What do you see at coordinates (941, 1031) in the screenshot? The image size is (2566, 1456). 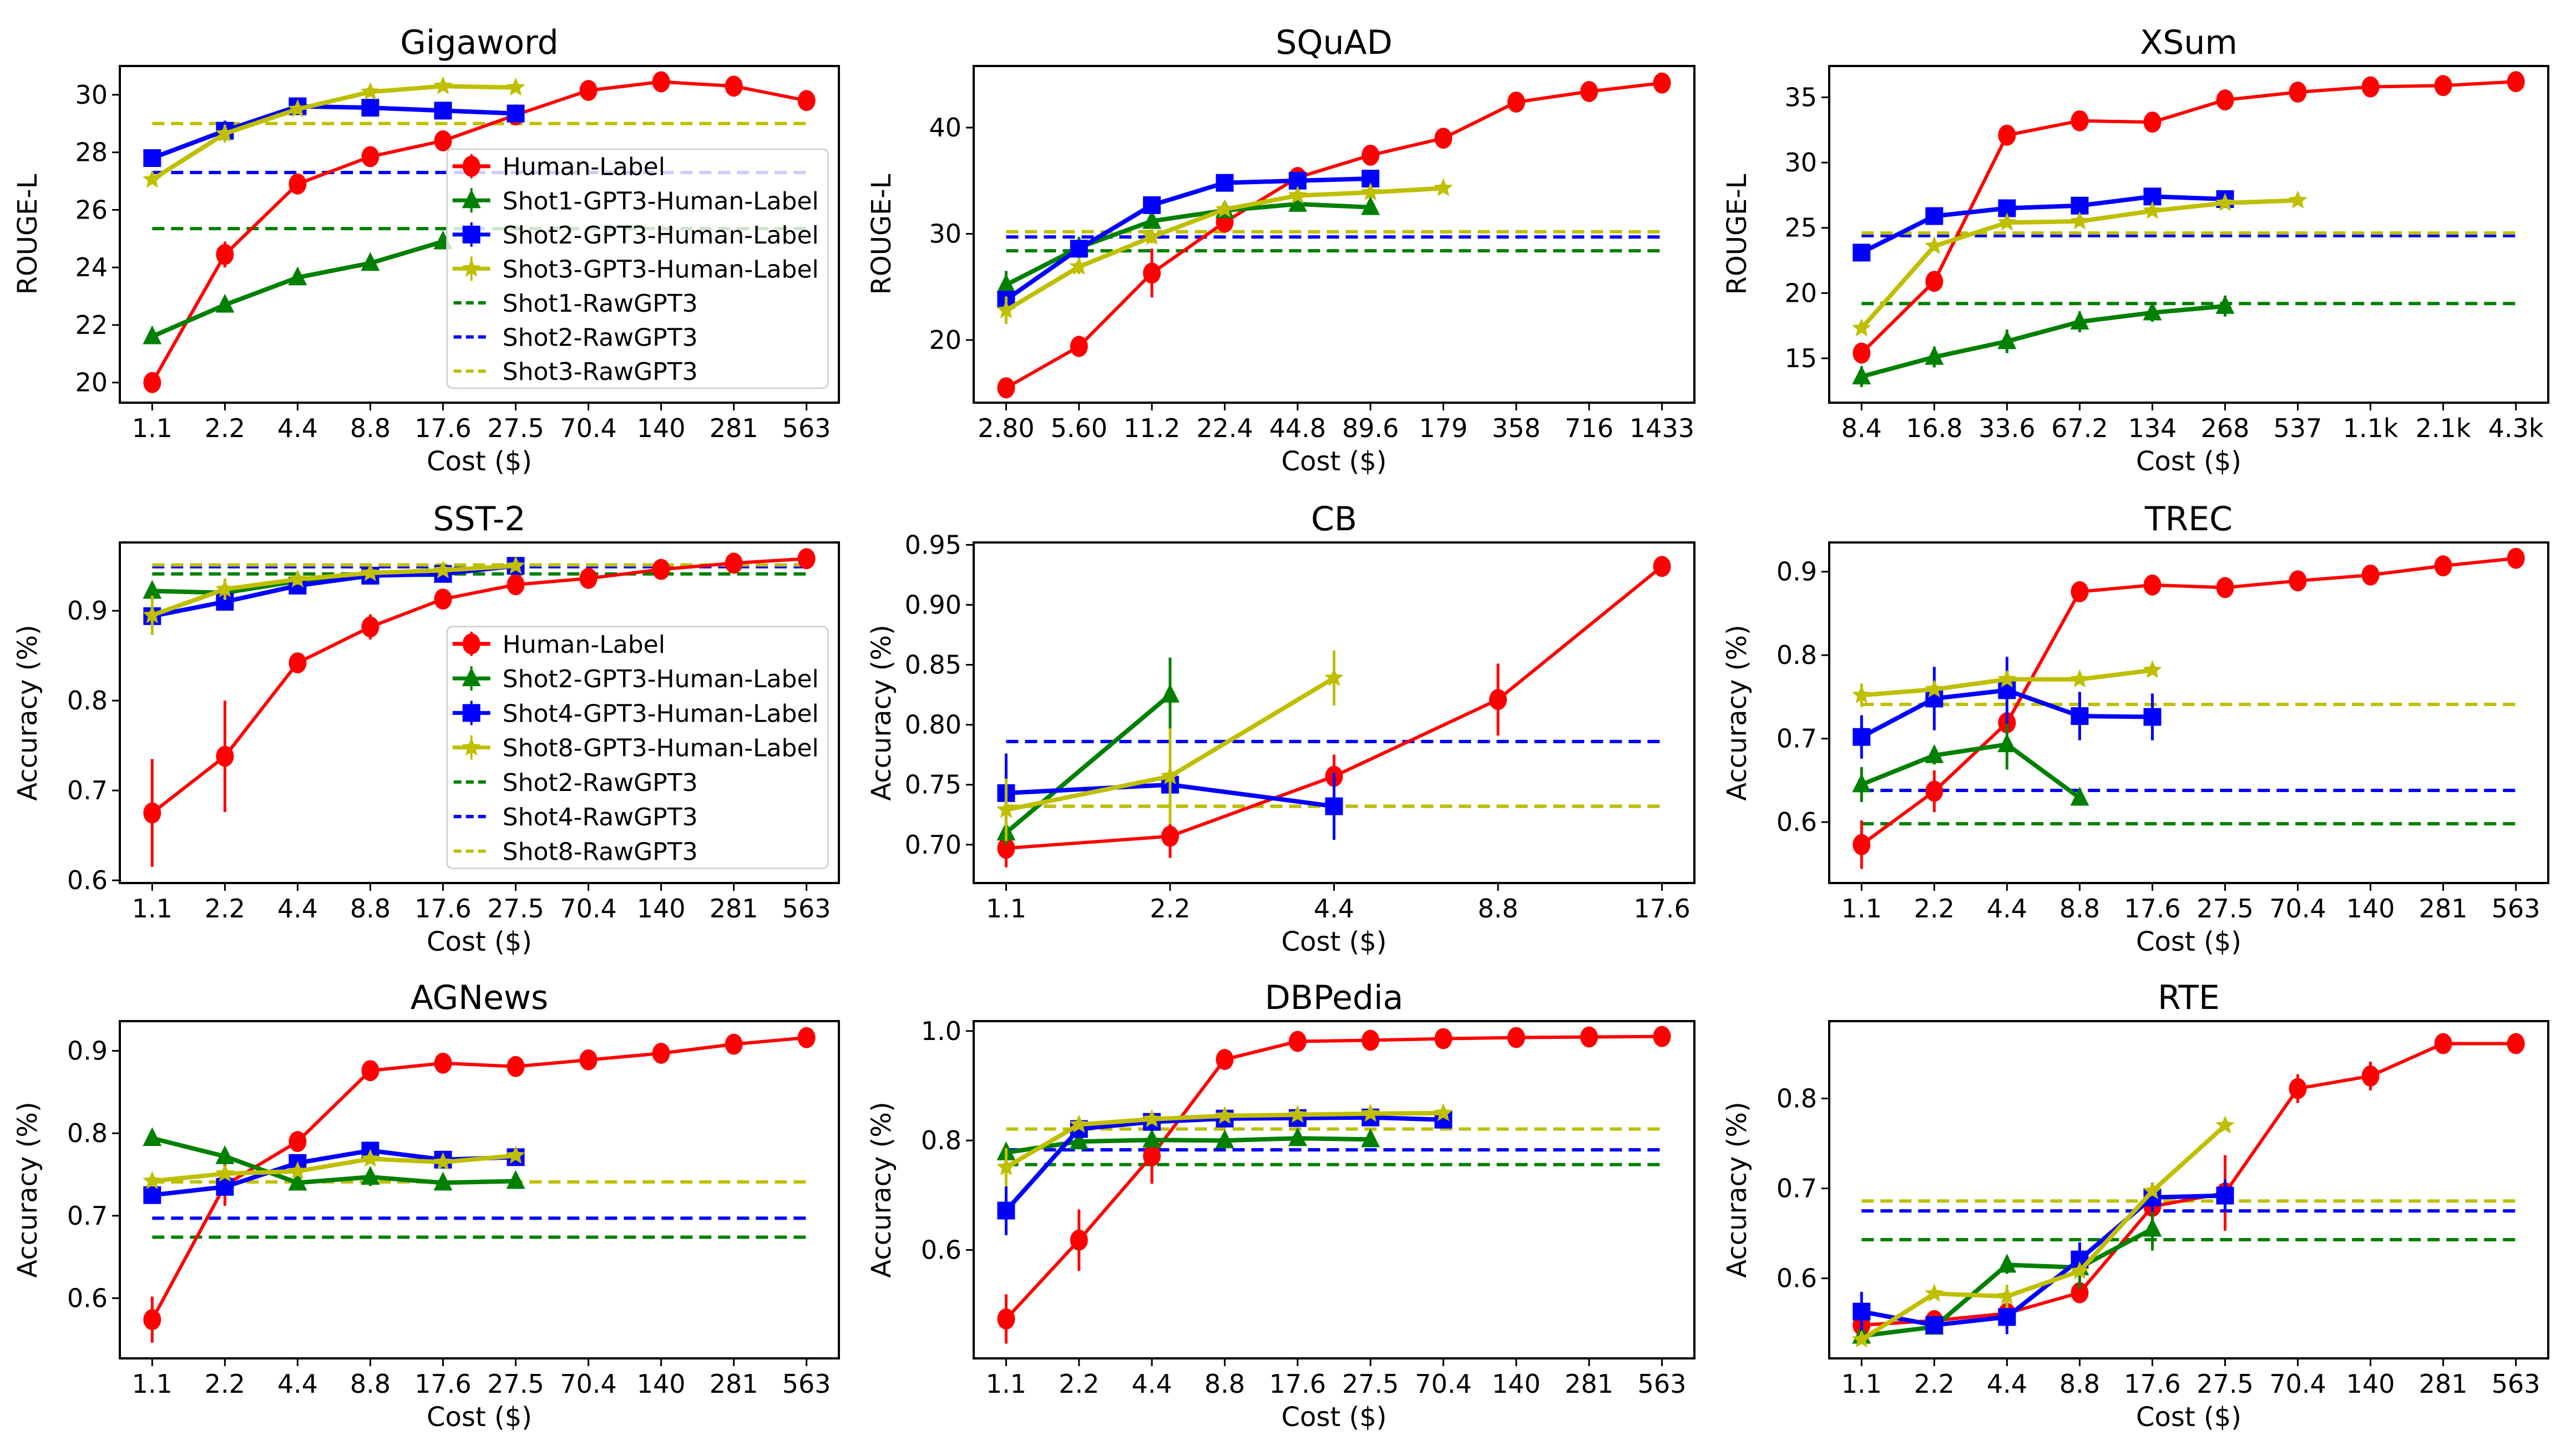 I see `y-tick-label: 1.0` at bounding box center [941, 1031].